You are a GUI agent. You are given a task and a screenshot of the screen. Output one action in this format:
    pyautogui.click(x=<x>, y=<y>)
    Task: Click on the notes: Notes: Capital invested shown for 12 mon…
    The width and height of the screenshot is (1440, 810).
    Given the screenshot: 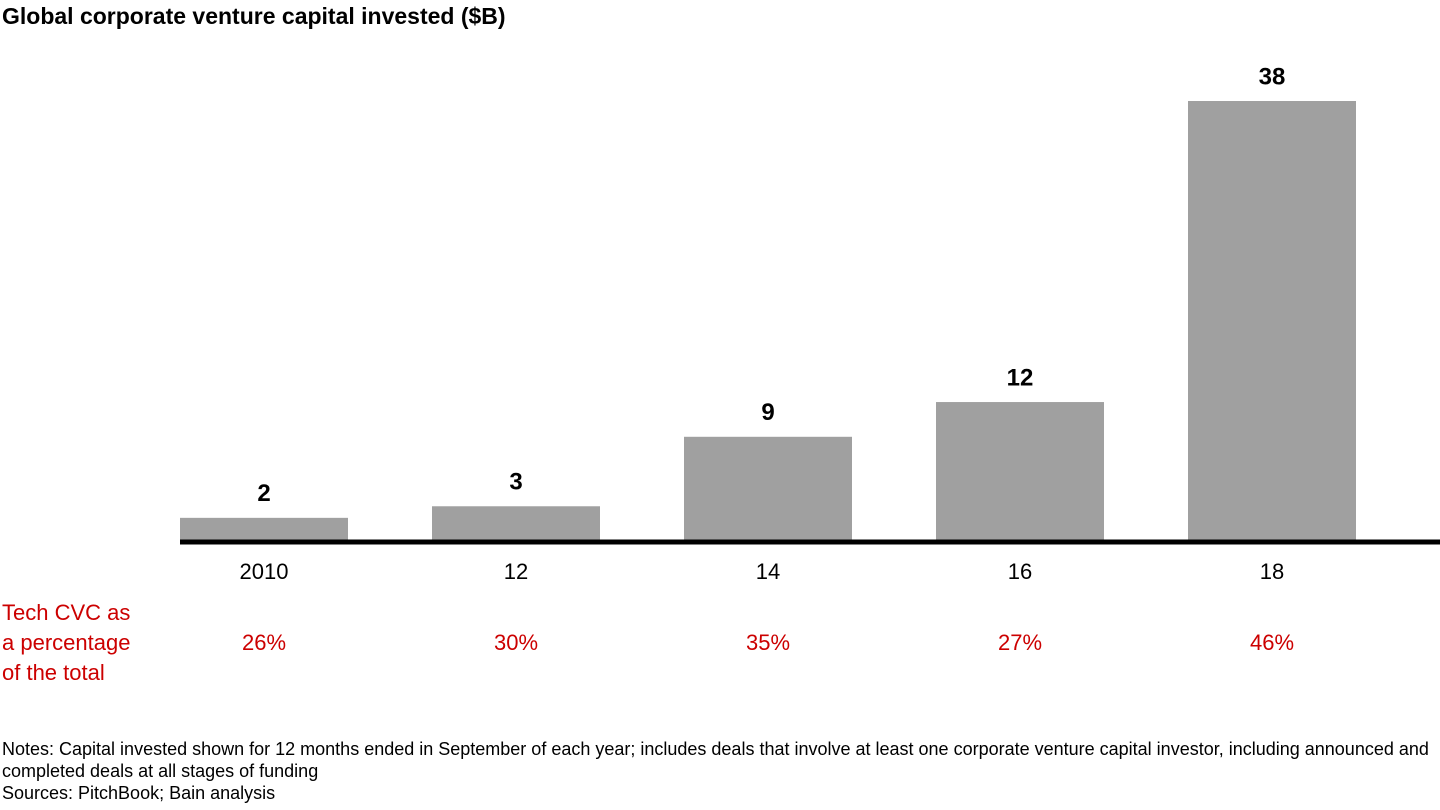 What is the action you would take?
    pyautogui.click(x=715, y=760)
    